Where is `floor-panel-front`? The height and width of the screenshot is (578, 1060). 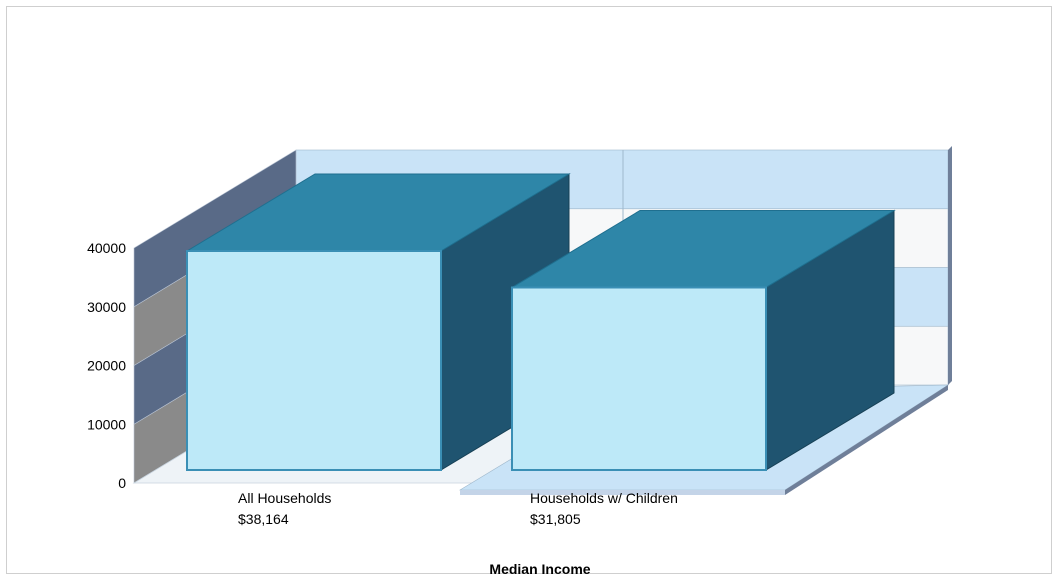
floor-panel-front is located at coordinates (622, 492).